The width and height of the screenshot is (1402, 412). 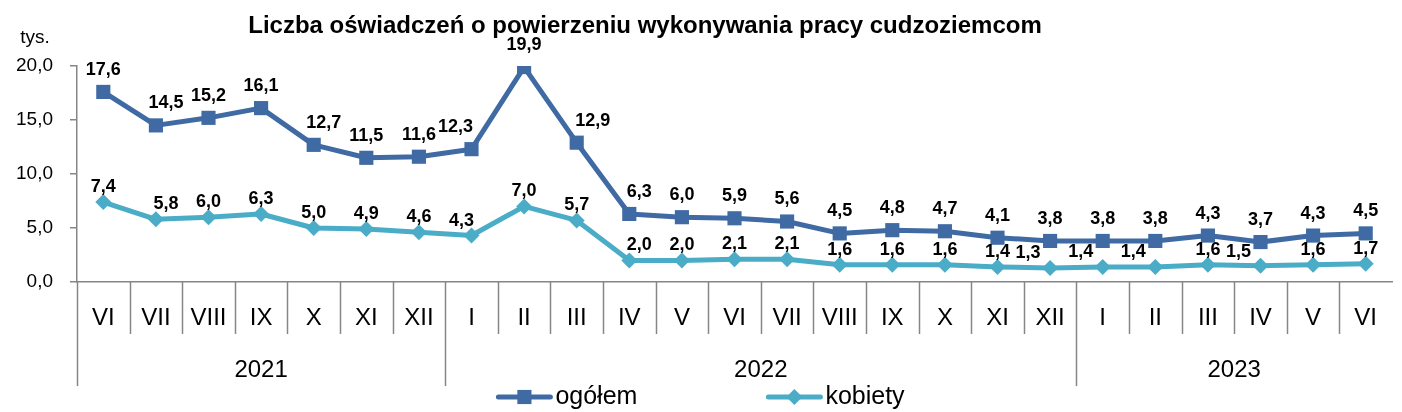 What do you see at coordinates (324, 121) in the screenshot?
I see `data-label: 12,7` at bounding box center [324, 121].